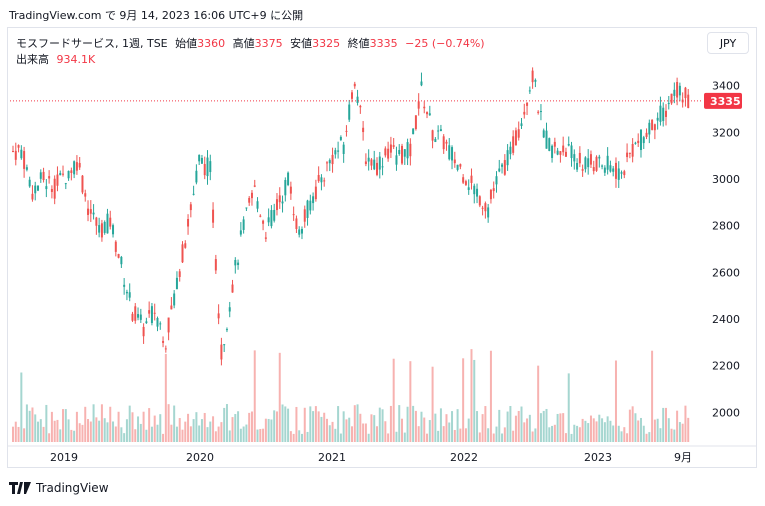 Image resolution: width=765 pixels, height=506 pixels. Describe the element at coordinates (92, 43) in the screenshot. I see `symbol-title: モスフードサービス, 1週, TSE` at that location.